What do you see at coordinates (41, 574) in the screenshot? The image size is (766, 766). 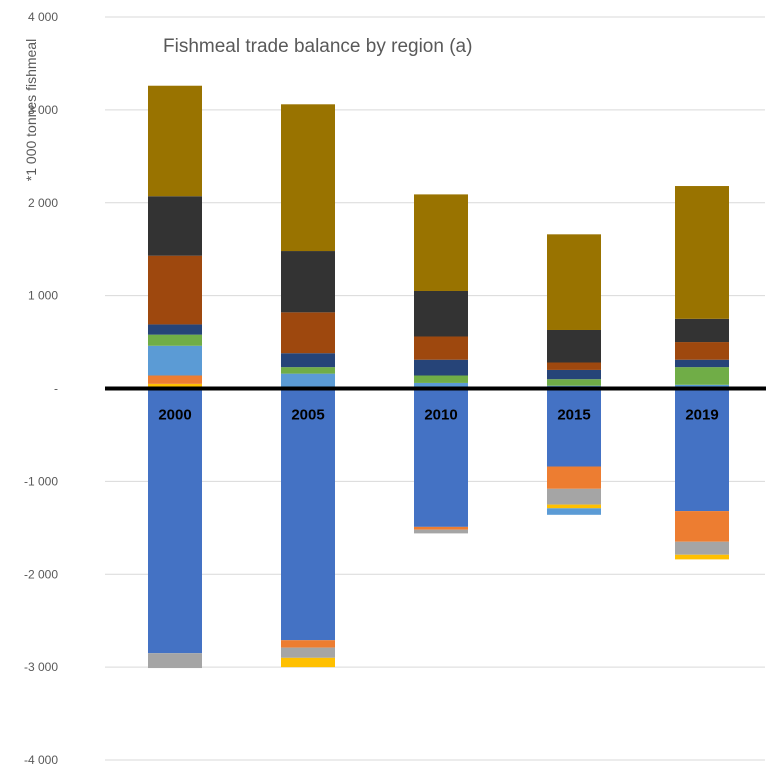 I see `y-tick-label: -2 000` at bounding box center [41, 574].